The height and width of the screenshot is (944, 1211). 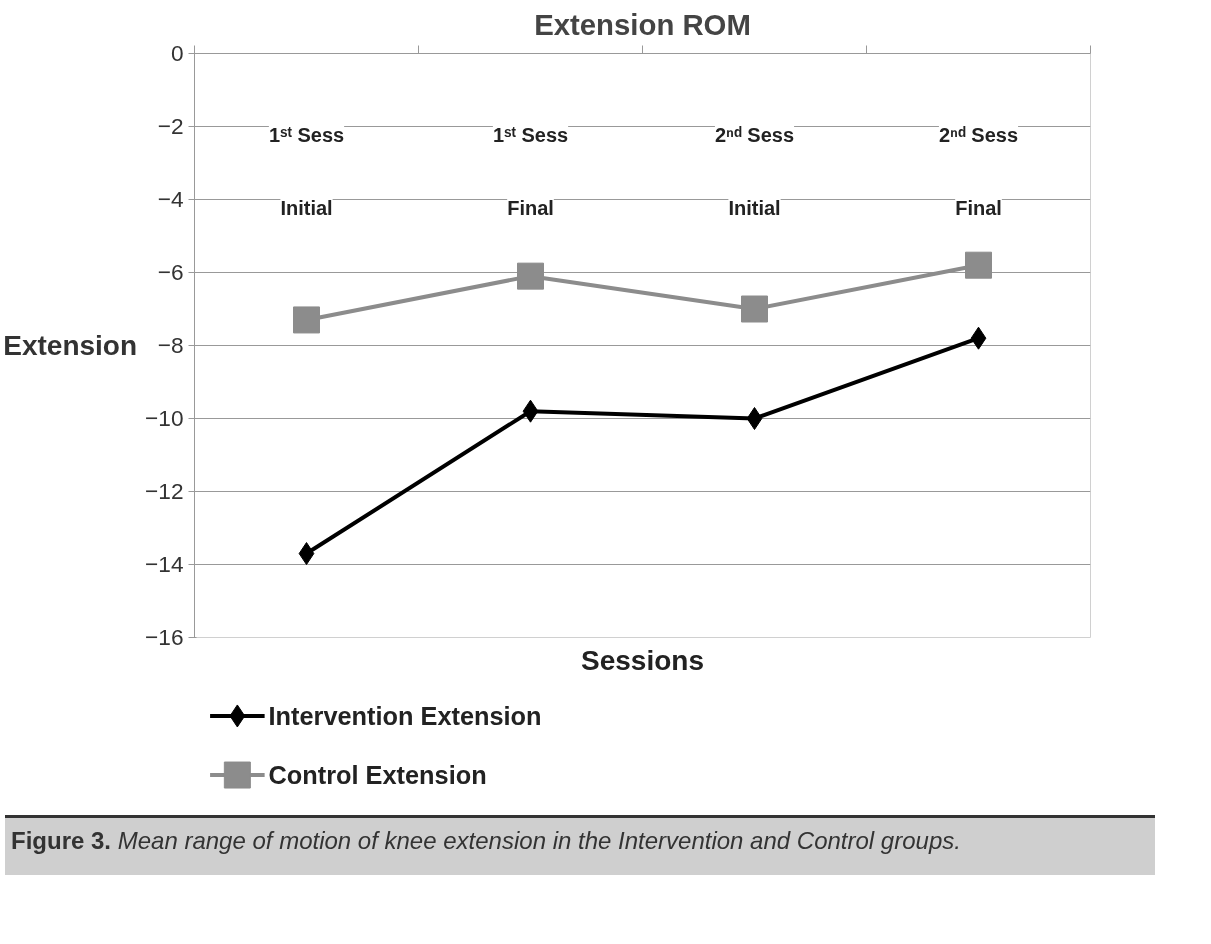 What do you see at coordinates (164, 418) in the screenshot?
I see `y-tick-label: −10` at bounding box center [164, 418].